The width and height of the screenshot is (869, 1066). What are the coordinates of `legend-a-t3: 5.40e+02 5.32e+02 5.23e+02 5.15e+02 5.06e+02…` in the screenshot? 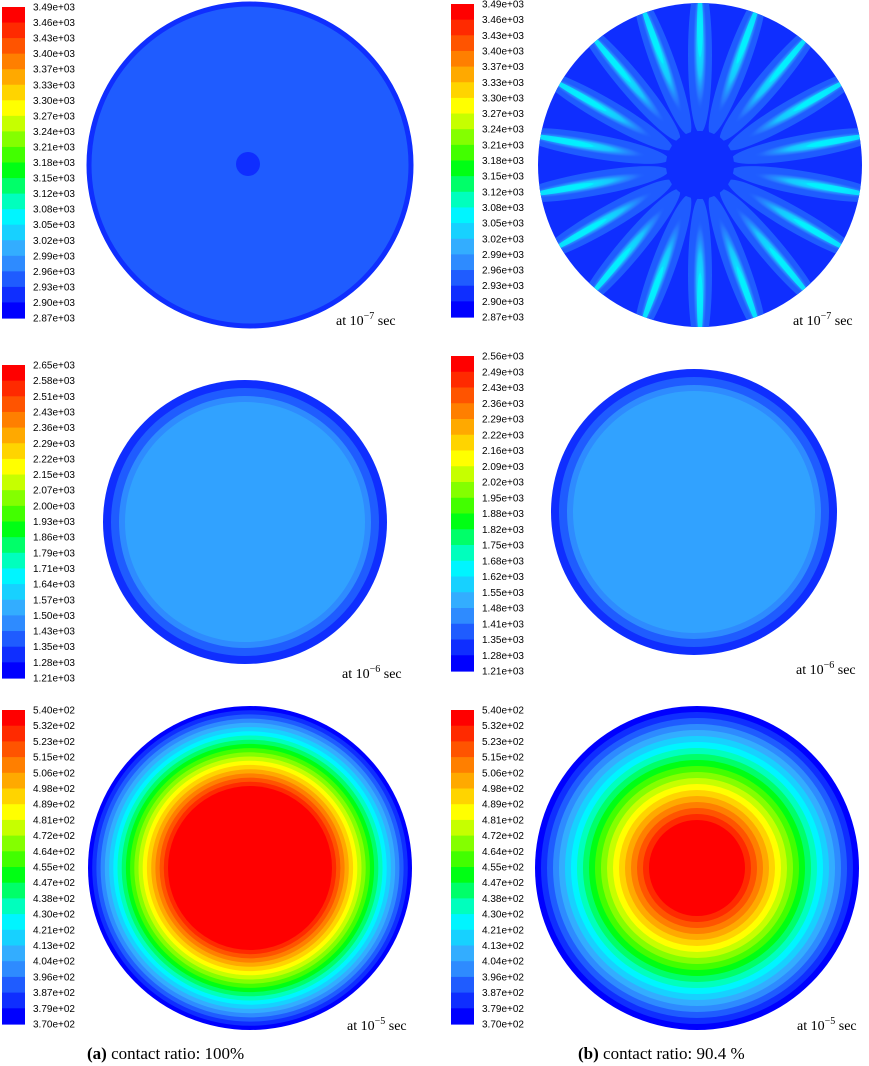 It's located at (38, 868).